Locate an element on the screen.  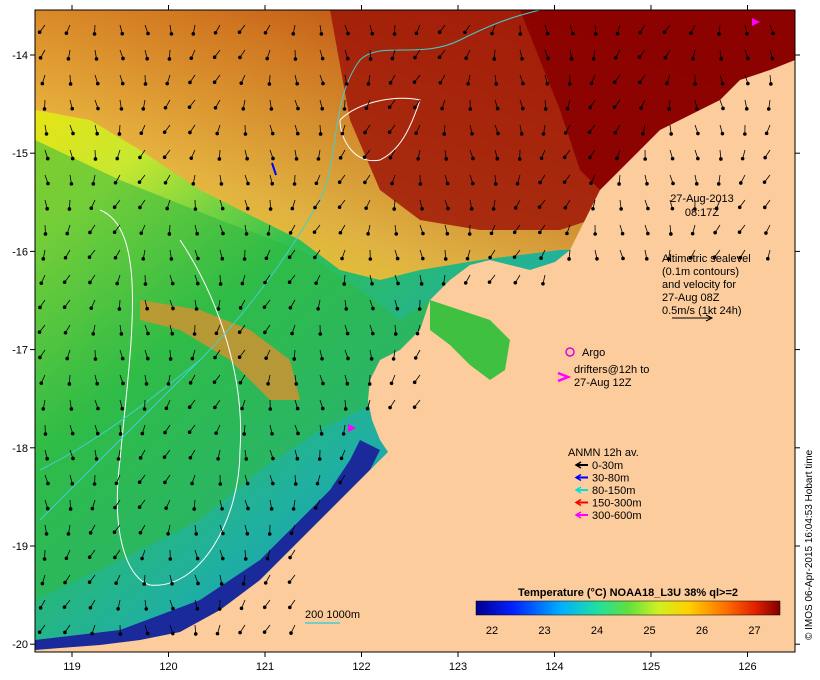
depth-label: 200 1000m is located at coordinates (332, 615).